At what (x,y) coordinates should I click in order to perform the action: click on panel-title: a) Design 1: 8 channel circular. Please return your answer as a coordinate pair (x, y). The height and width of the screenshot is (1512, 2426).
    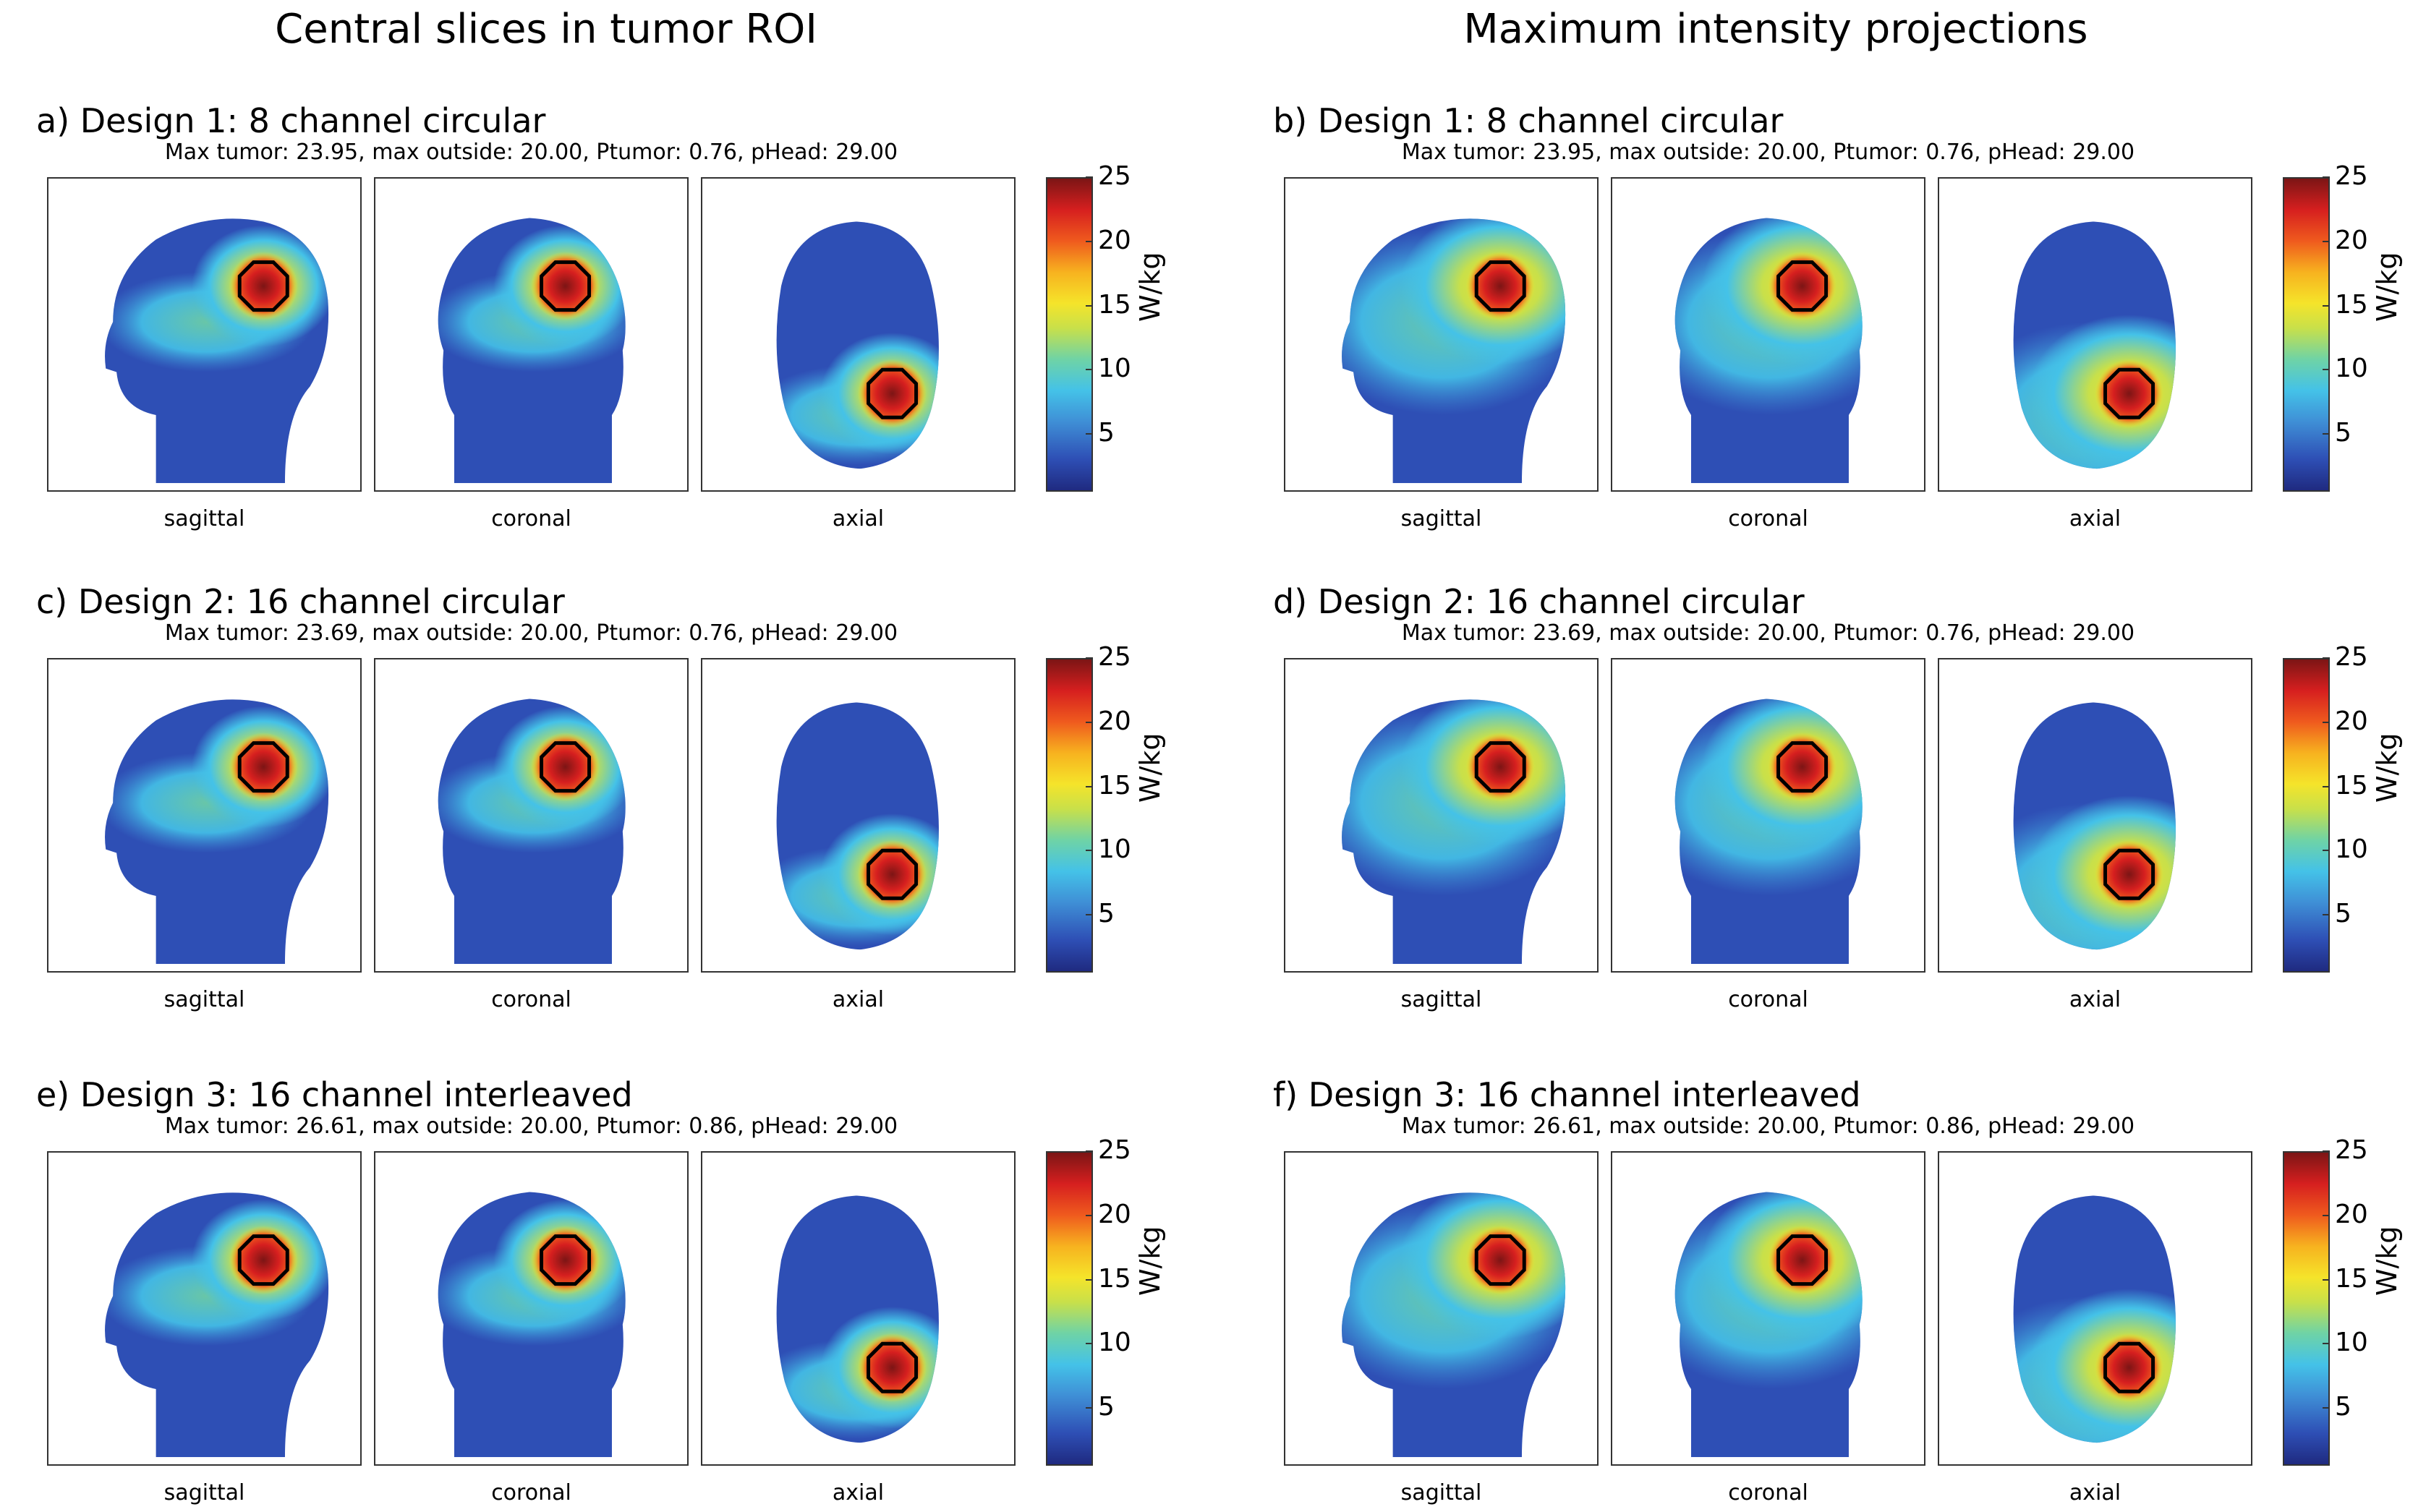
    Looking at the image, I should click on (291, 121).